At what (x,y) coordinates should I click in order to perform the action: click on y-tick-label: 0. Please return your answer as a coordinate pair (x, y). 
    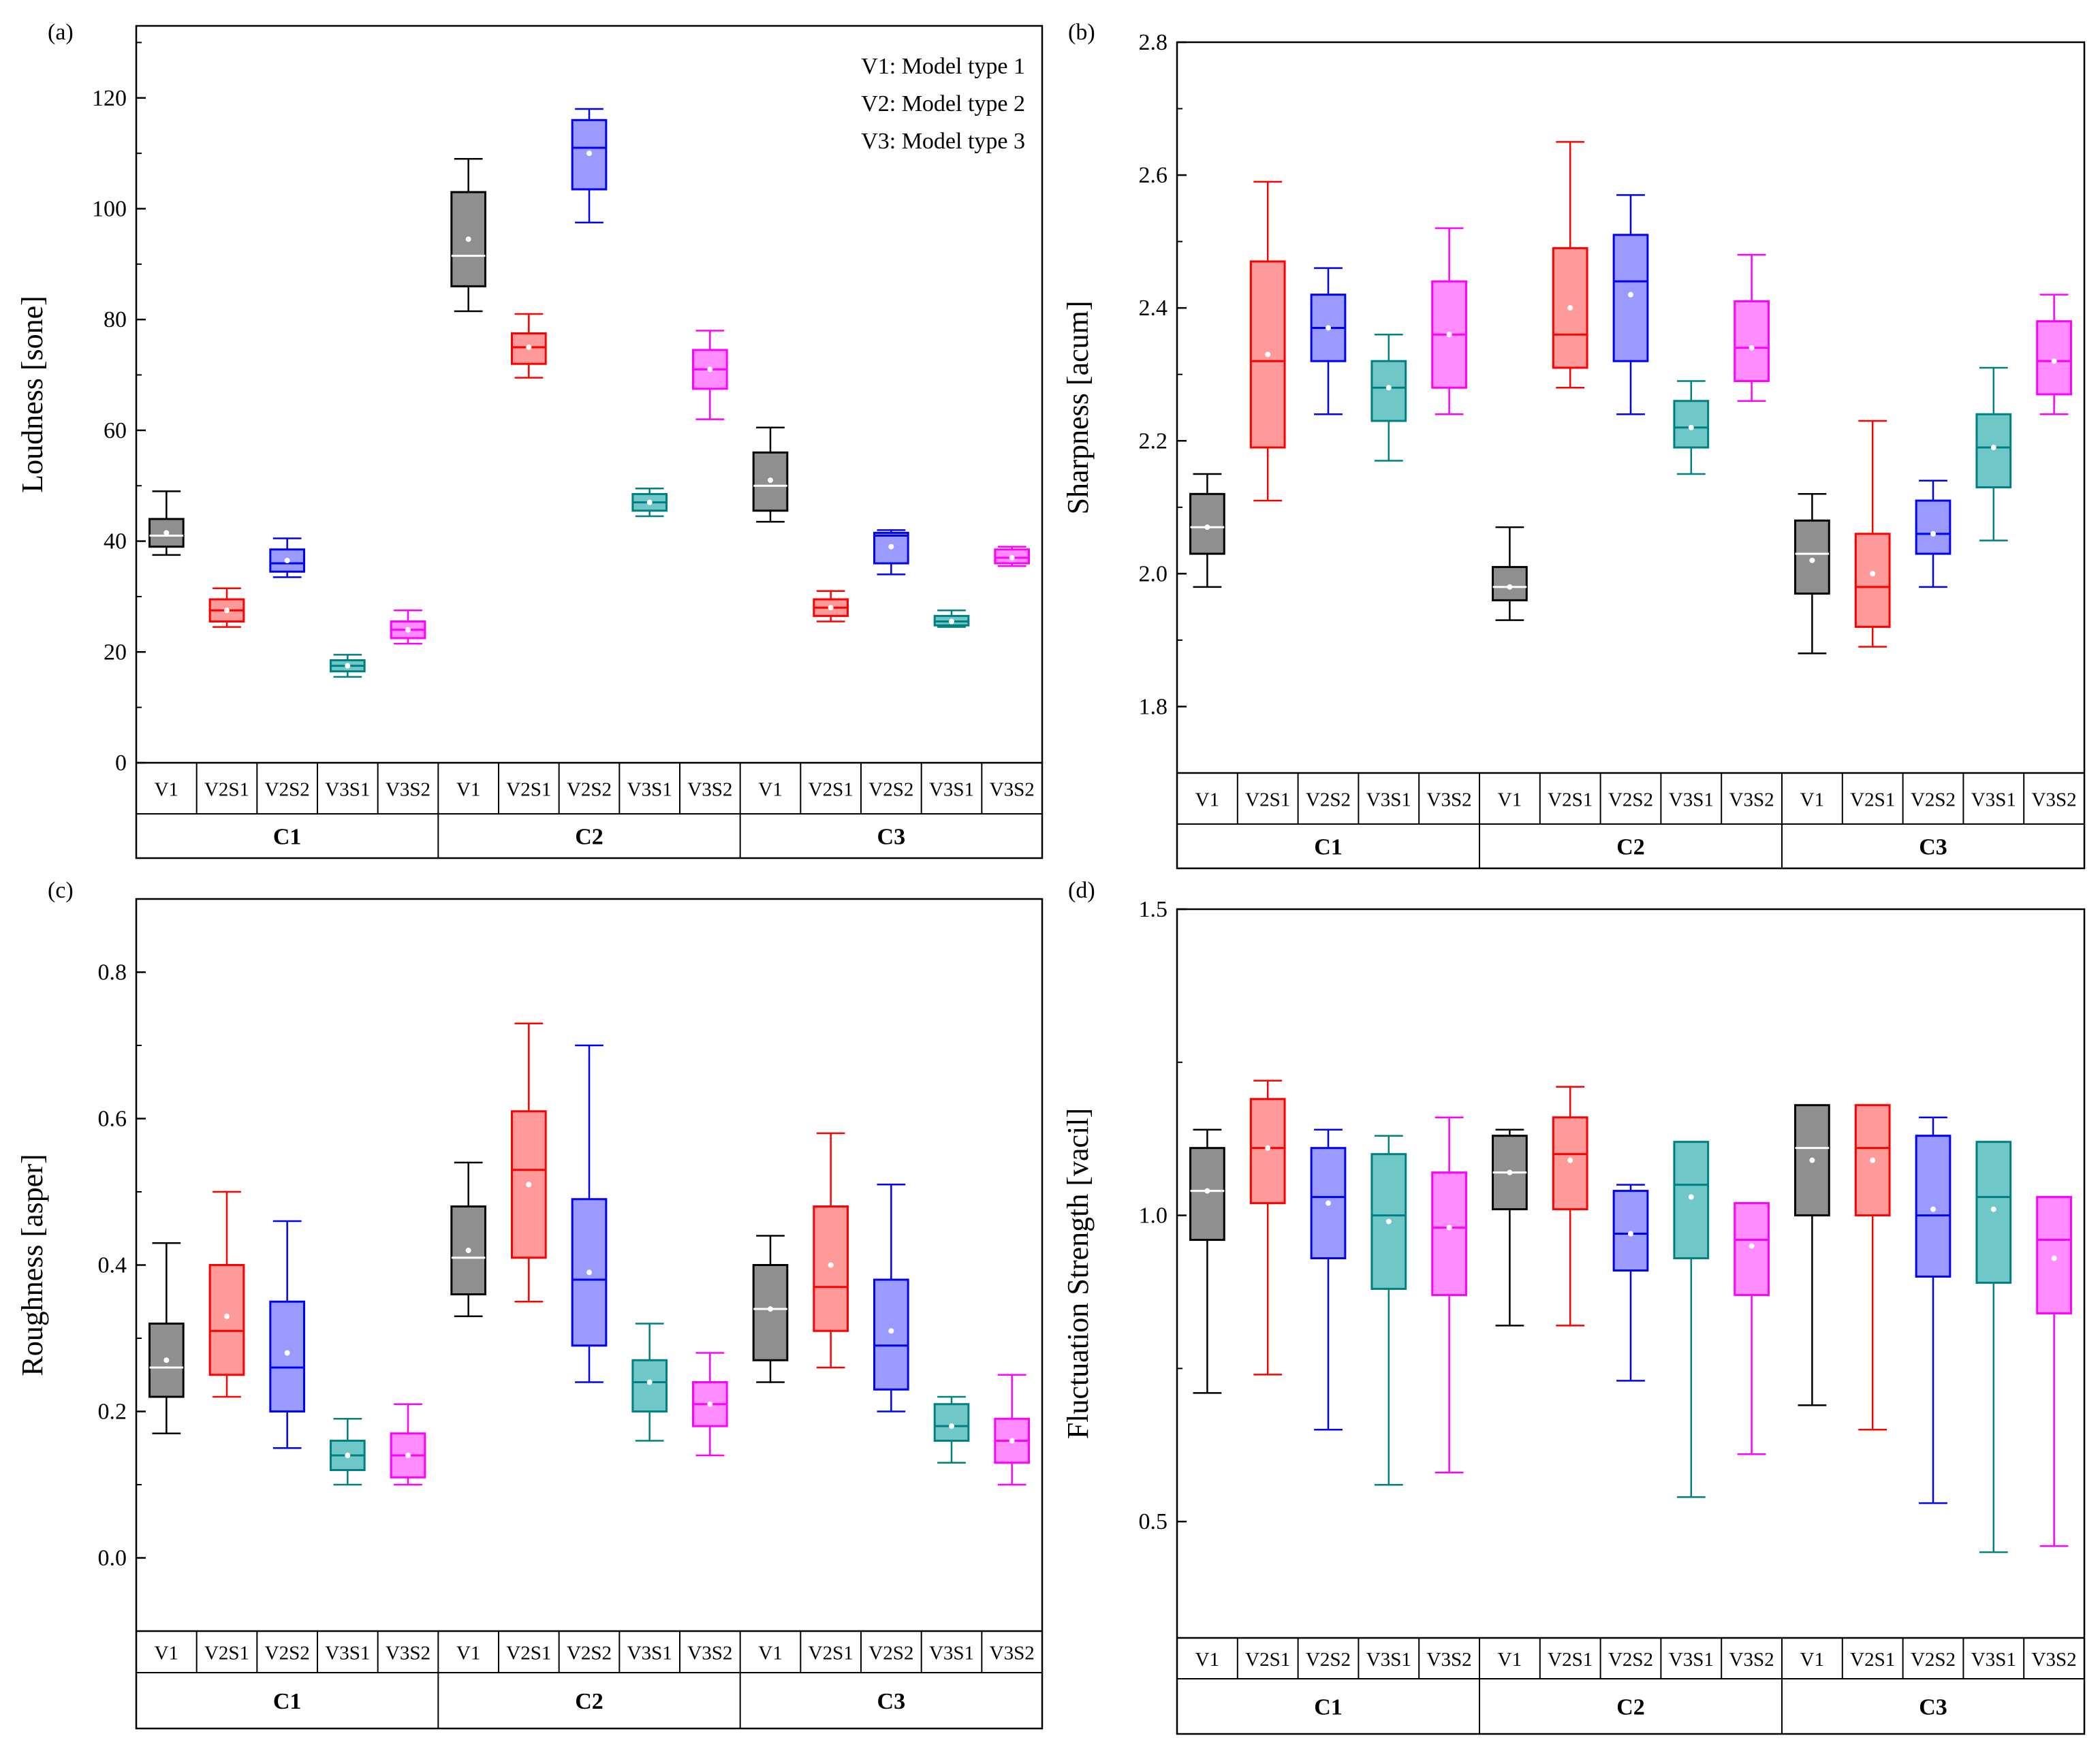
    Looking at the image, I should click on (121, 763).